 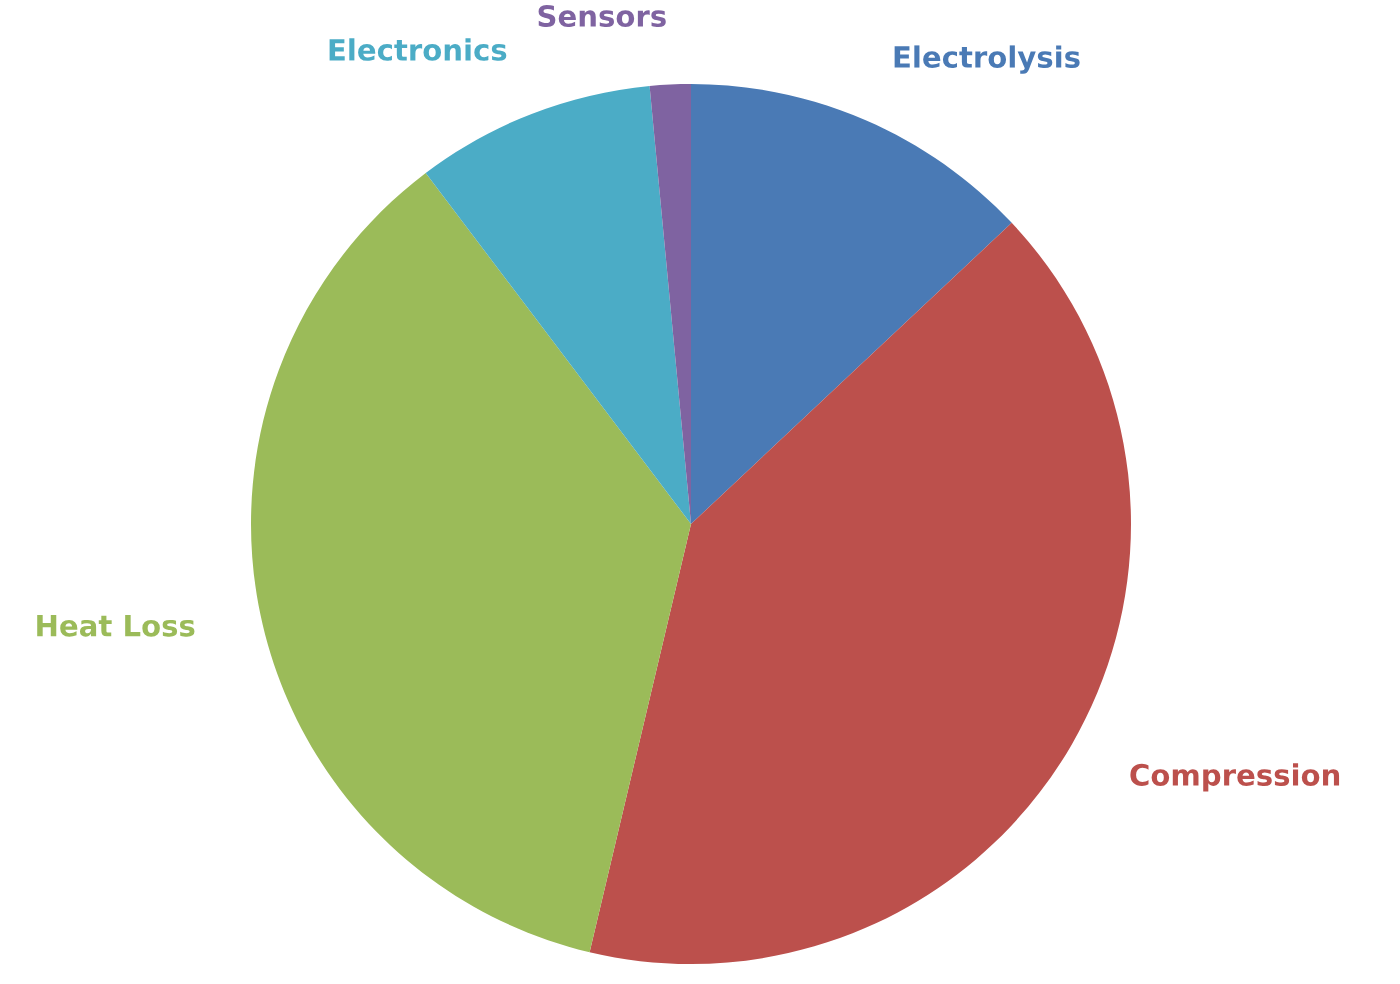 I want to click on slice-label: Sensors, so click(x=602, y=16).